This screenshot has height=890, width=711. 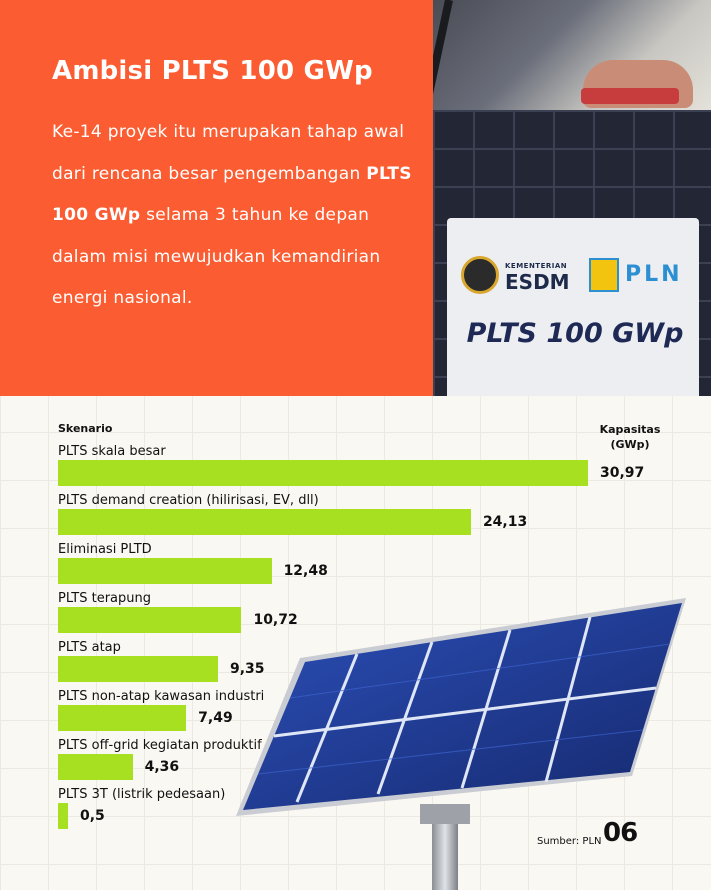 What do you see at coordinates (305, 571) in the screenshot?
I see `value-label: 12,48` at bounding box center [305, 571].